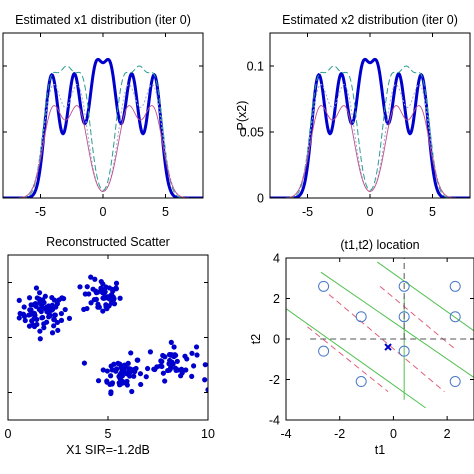 The width and height of the screenshot is (474, 474). Describe the element at coordinates (165, 212) in the screenshot. I see `x-tick-label: 5` at that location.